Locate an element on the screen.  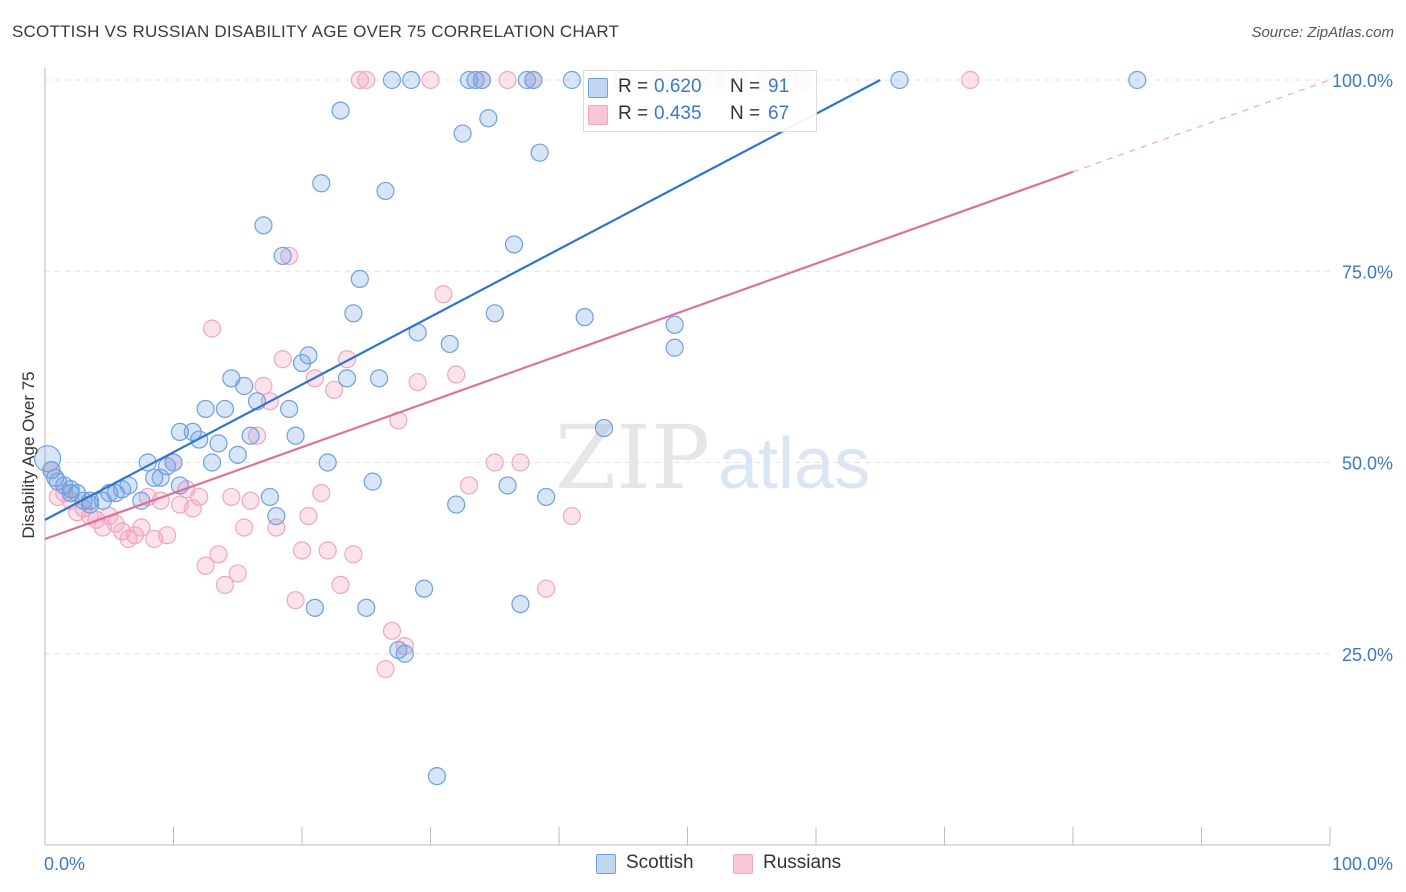
legend-row-russians: R = 0.435 N = 67 is located at coordinates (700, 114).